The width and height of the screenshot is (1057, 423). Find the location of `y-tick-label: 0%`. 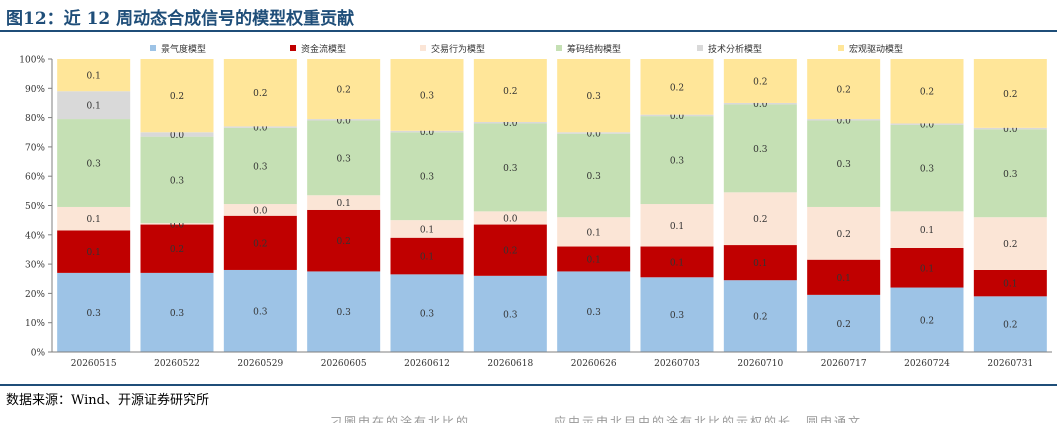

y-tick-label: 0% is located at coordinates (38, 354).